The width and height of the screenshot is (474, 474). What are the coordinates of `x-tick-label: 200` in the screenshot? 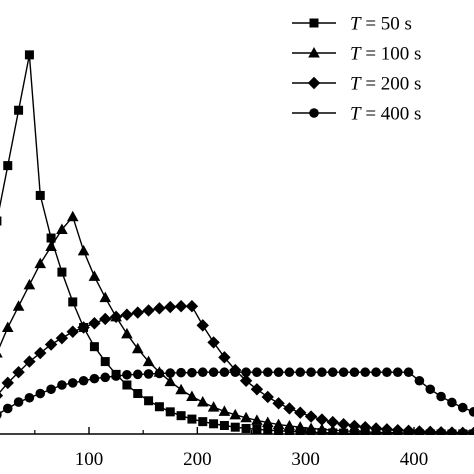 It's located at (197, 459).